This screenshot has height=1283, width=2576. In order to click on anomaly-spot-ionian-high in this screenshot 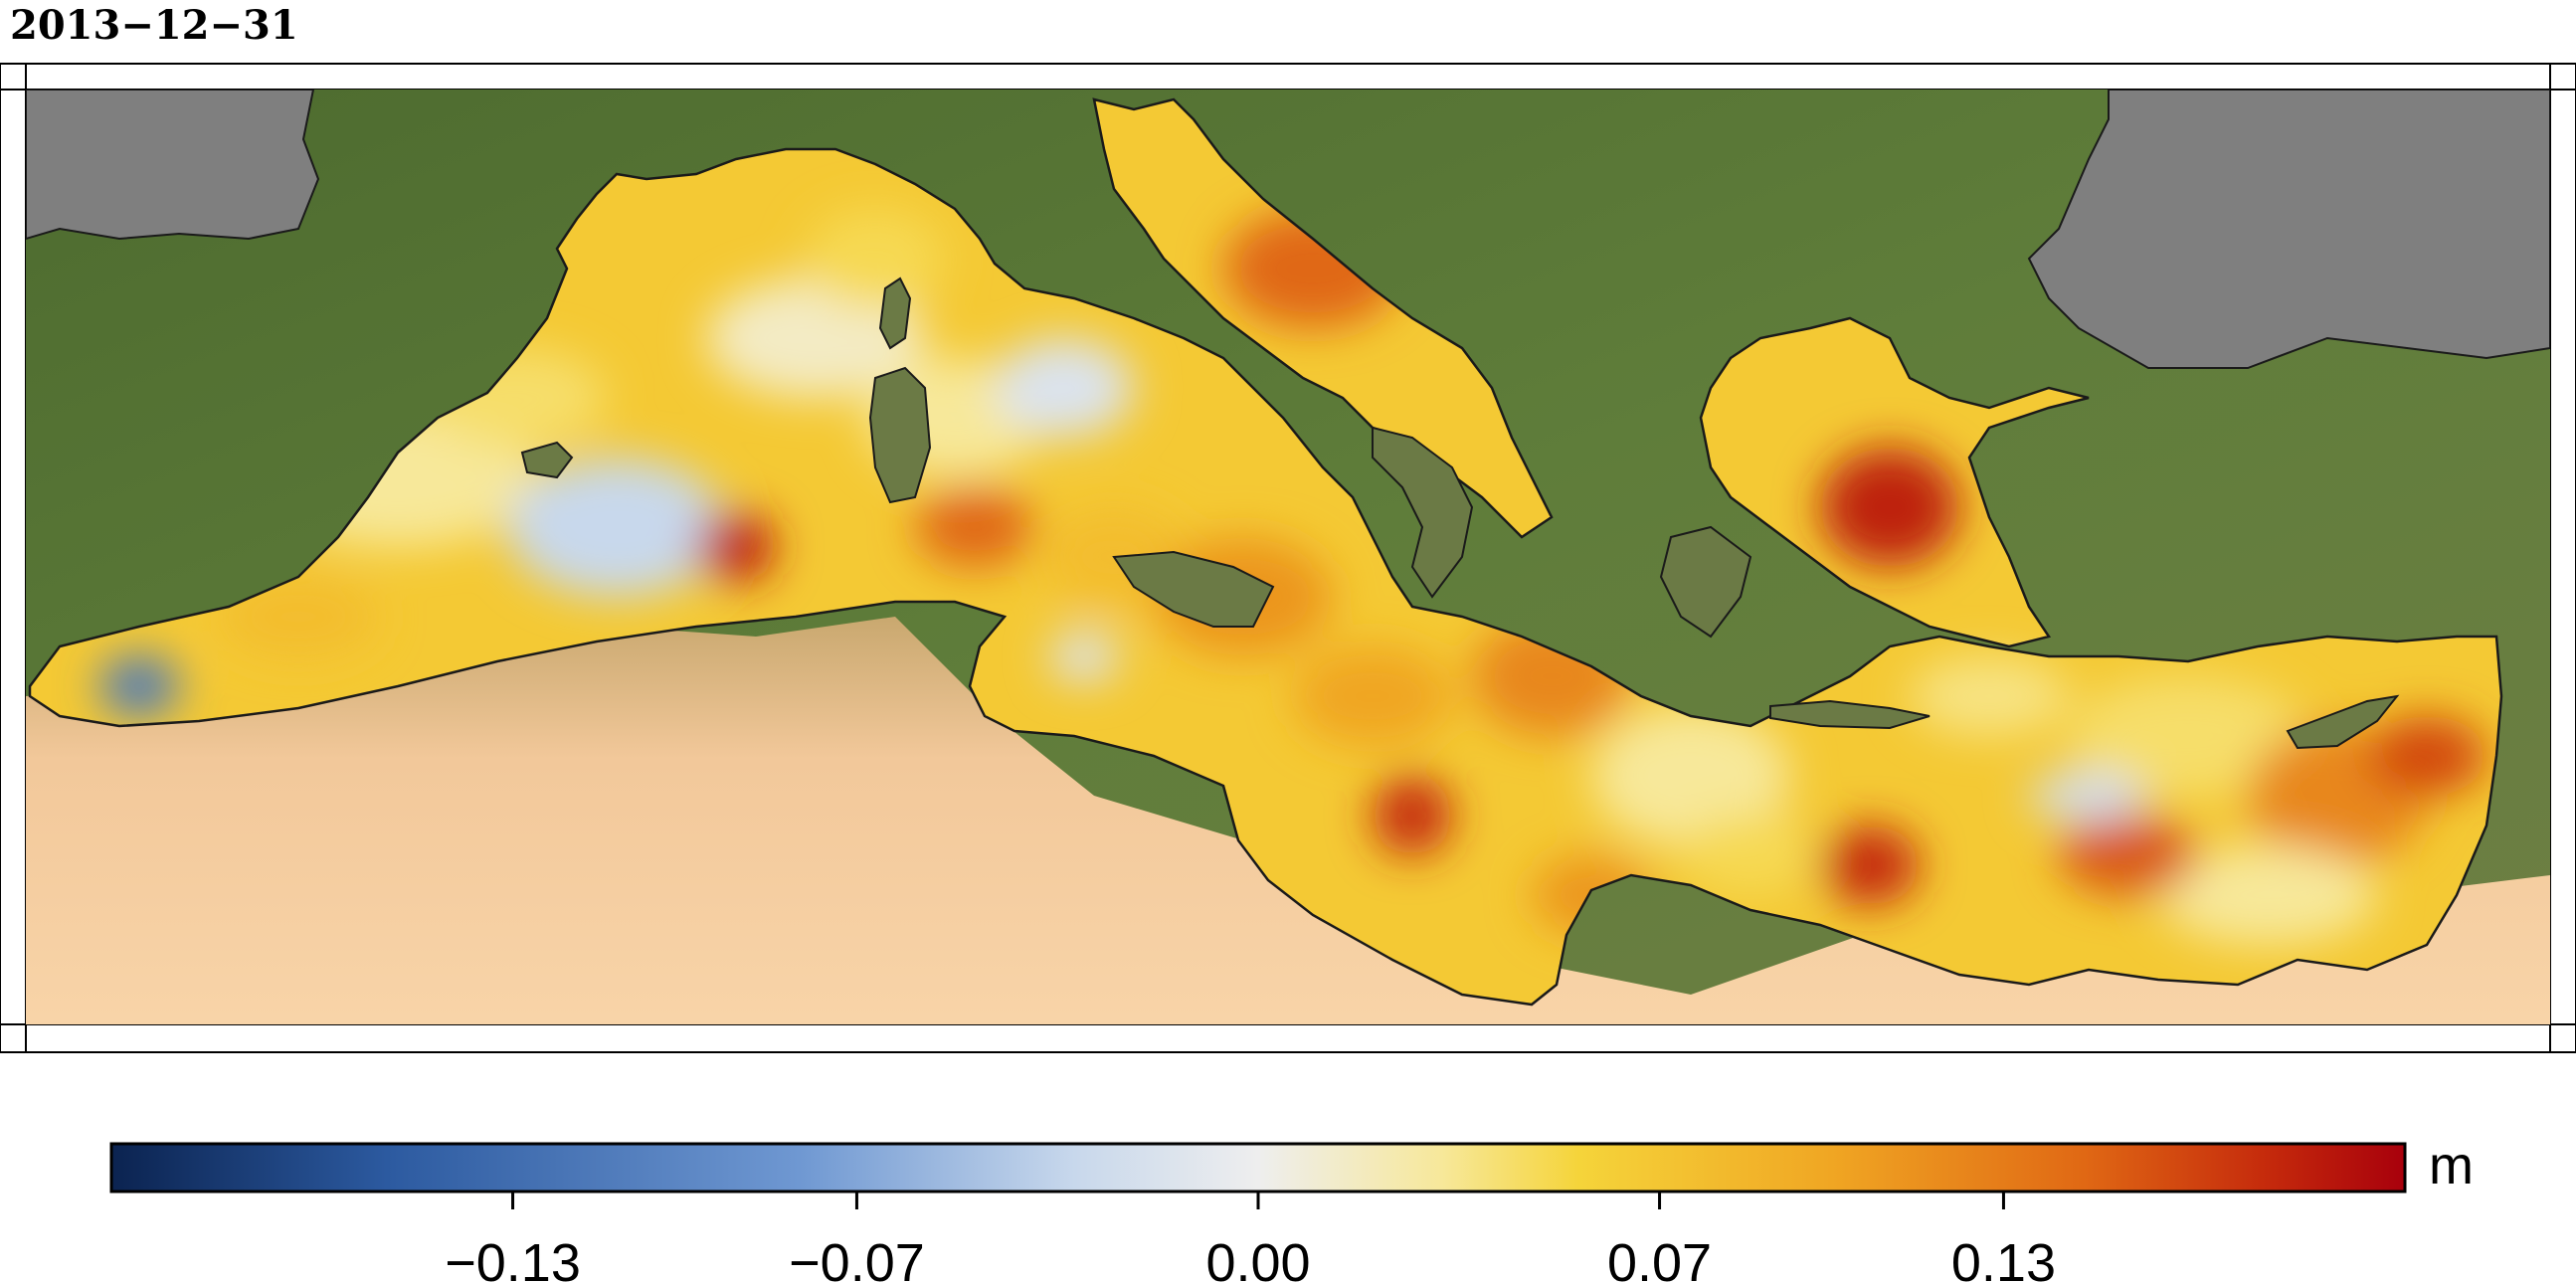, I will do `click(1412, 815)`.